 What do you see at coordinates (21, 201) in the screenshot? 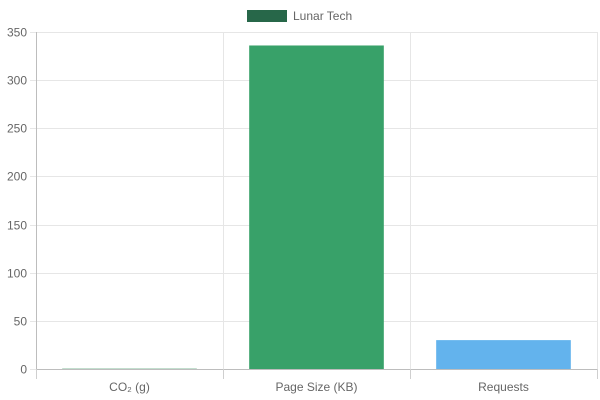
I see `y-axis-ticks: 0 50 100 150 200 250 300 350` at bounding box center [21, 201].